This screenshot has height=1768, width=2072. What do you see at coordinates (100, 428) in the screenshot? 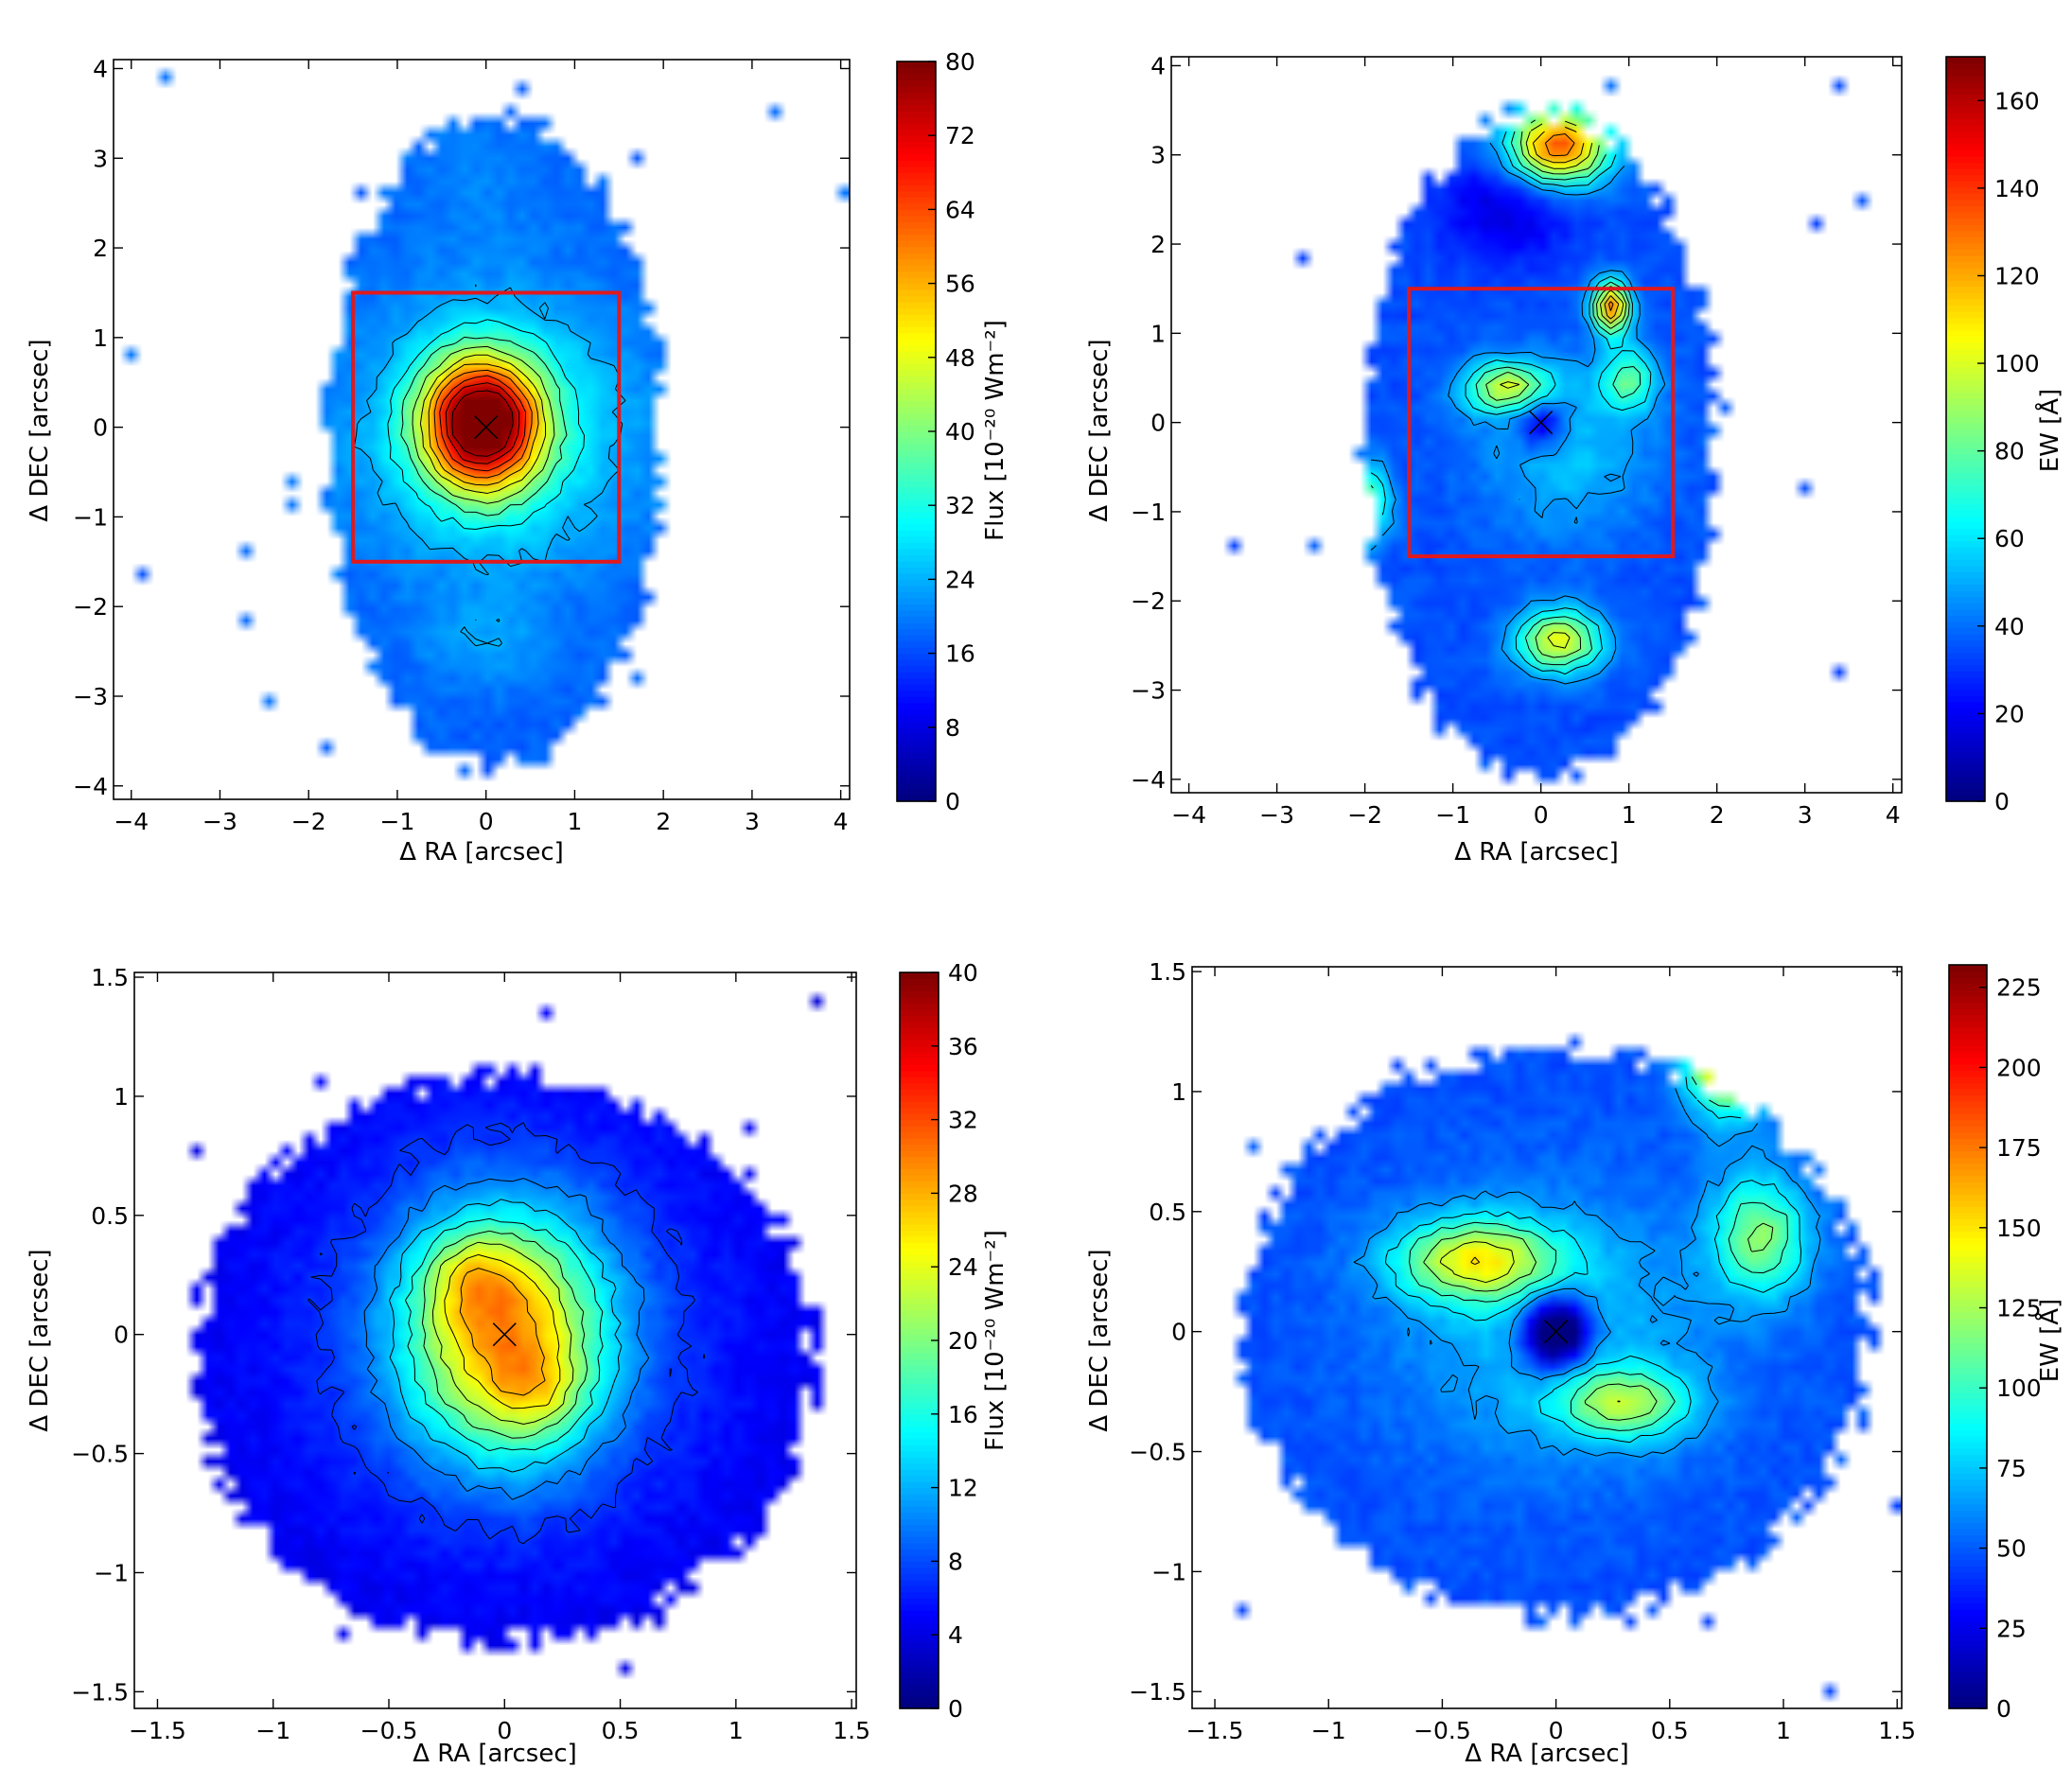
I see `y-tick-label: 0` at bounding box center [100, 428].